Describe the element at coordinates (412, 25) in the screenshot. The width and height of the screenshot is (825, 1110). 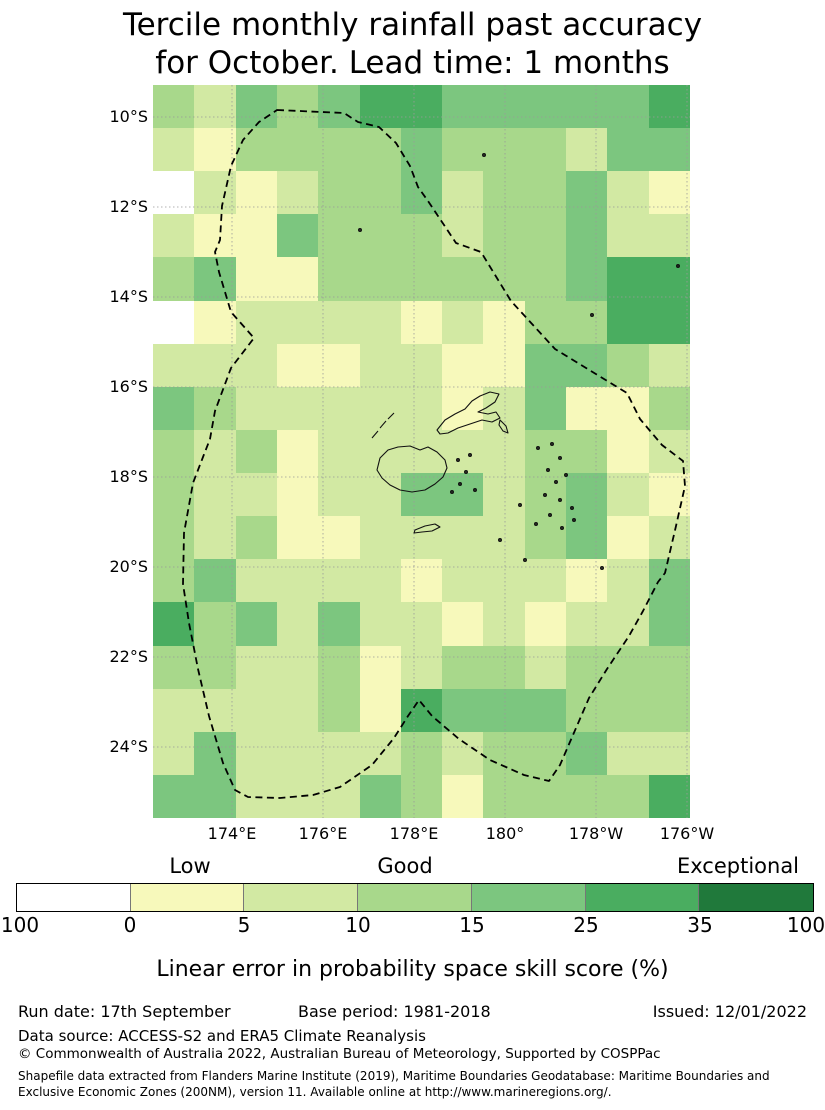
I see `chart-title-line1: Tercile monthly rainfall past accuracy` at that location.